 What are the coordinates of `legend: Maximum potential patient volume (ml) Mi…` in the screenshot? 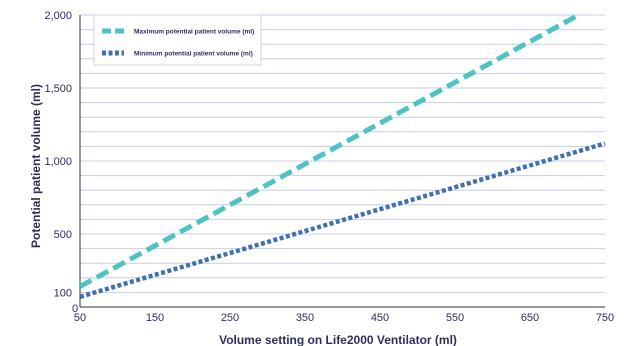 It's located at (177, 40).